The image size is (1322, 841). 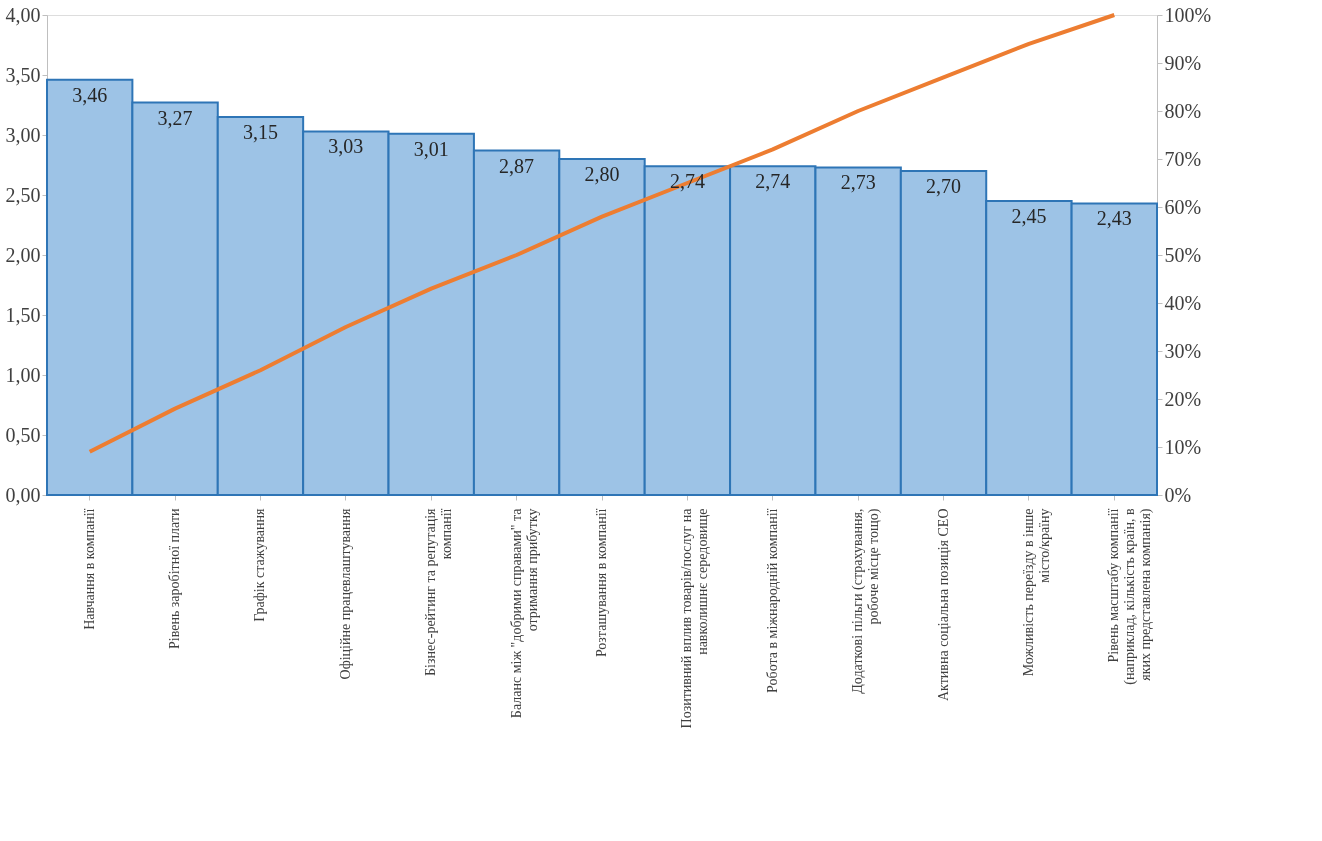 I want to click on y2-tick-label: 60%, so click(x=1183, y=206).